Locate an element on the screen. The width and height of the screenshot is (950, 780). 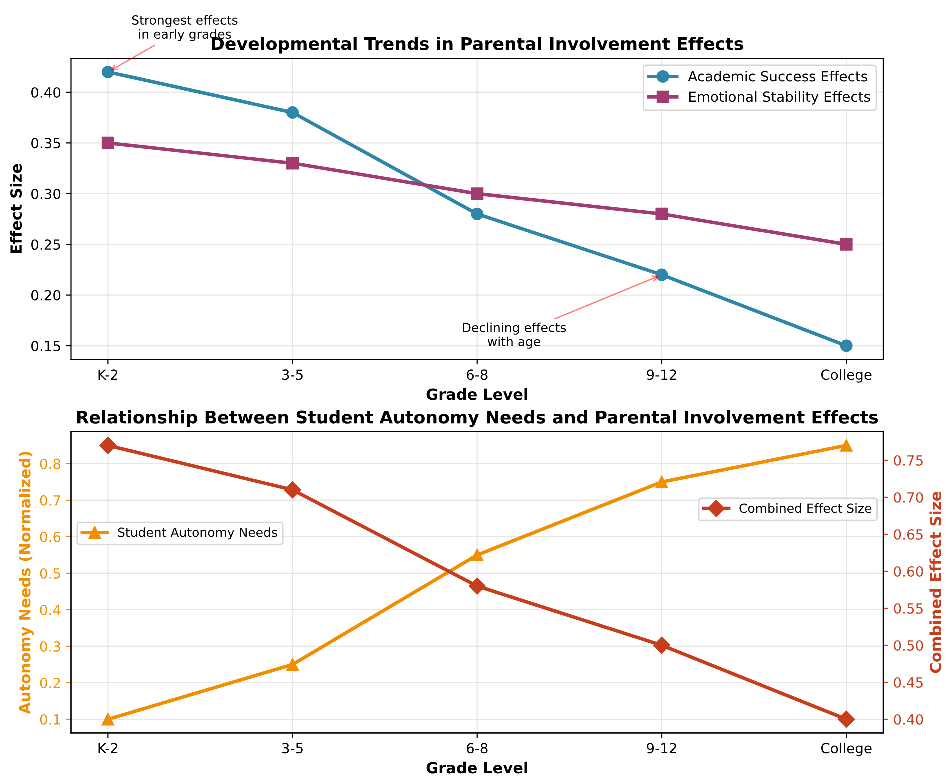
y-tick-label: 0.5 is located at coordinates (50, 573).